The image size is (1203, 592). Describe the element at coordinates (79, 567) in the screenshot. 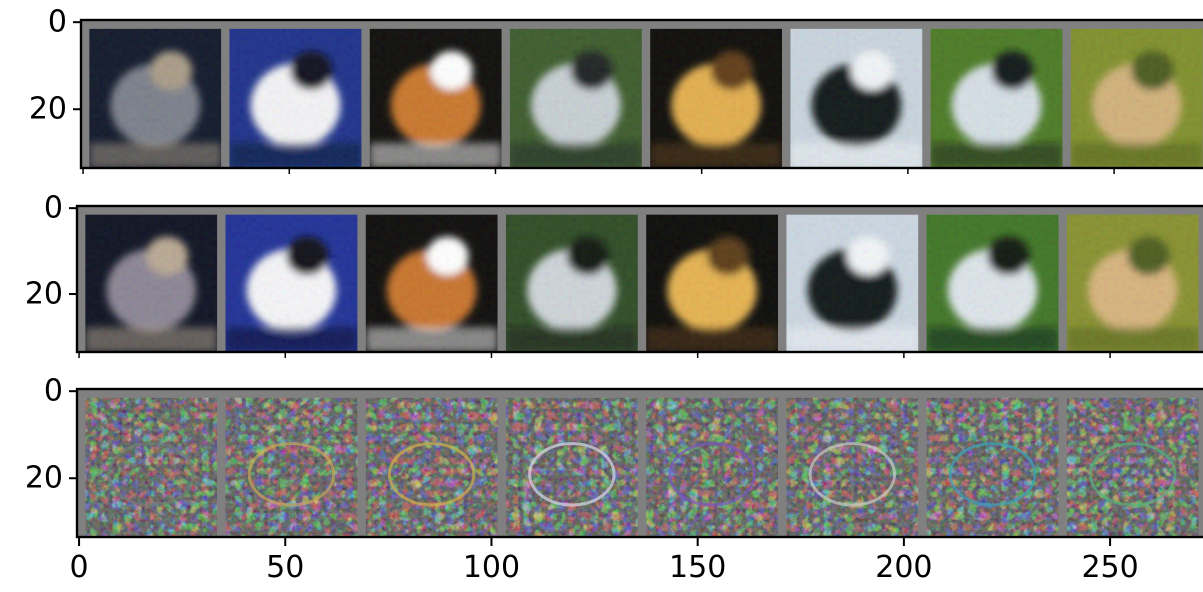

I see `x-tick-label: 0` at that location.